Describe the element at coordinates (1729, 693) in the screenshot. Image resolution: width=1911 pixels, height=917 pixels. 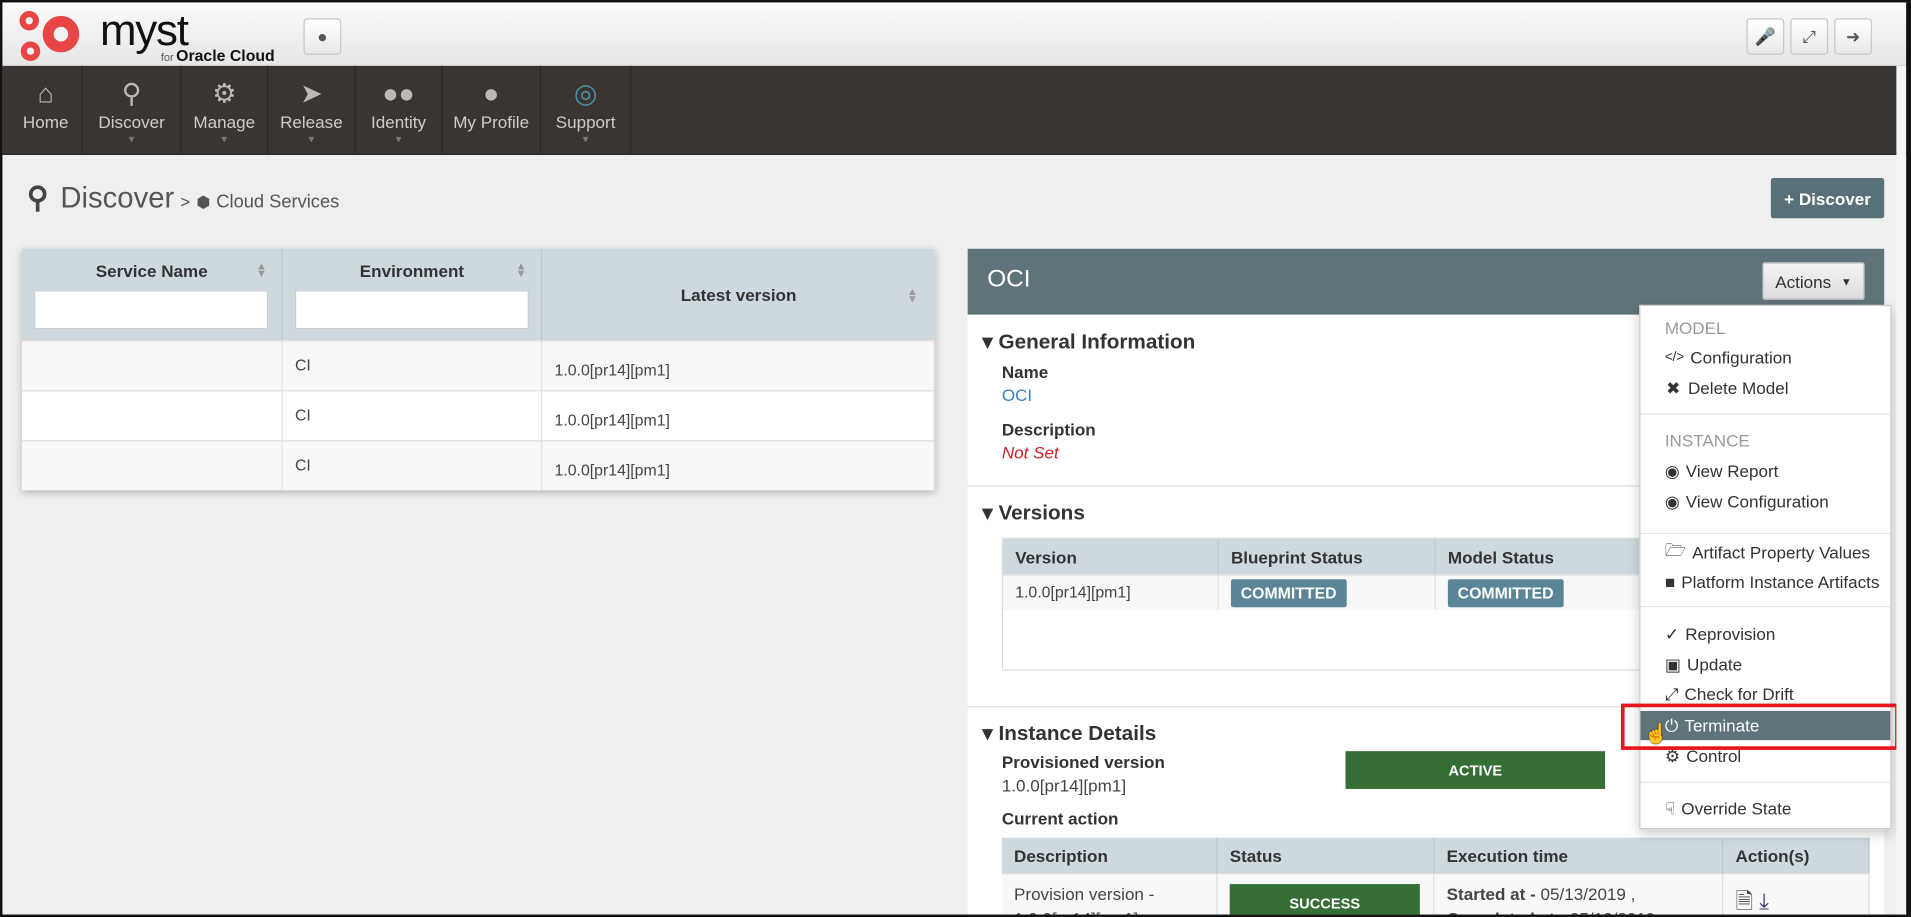
I see `menu-check-for-drift: ⤢ Check for Drift` at that location.